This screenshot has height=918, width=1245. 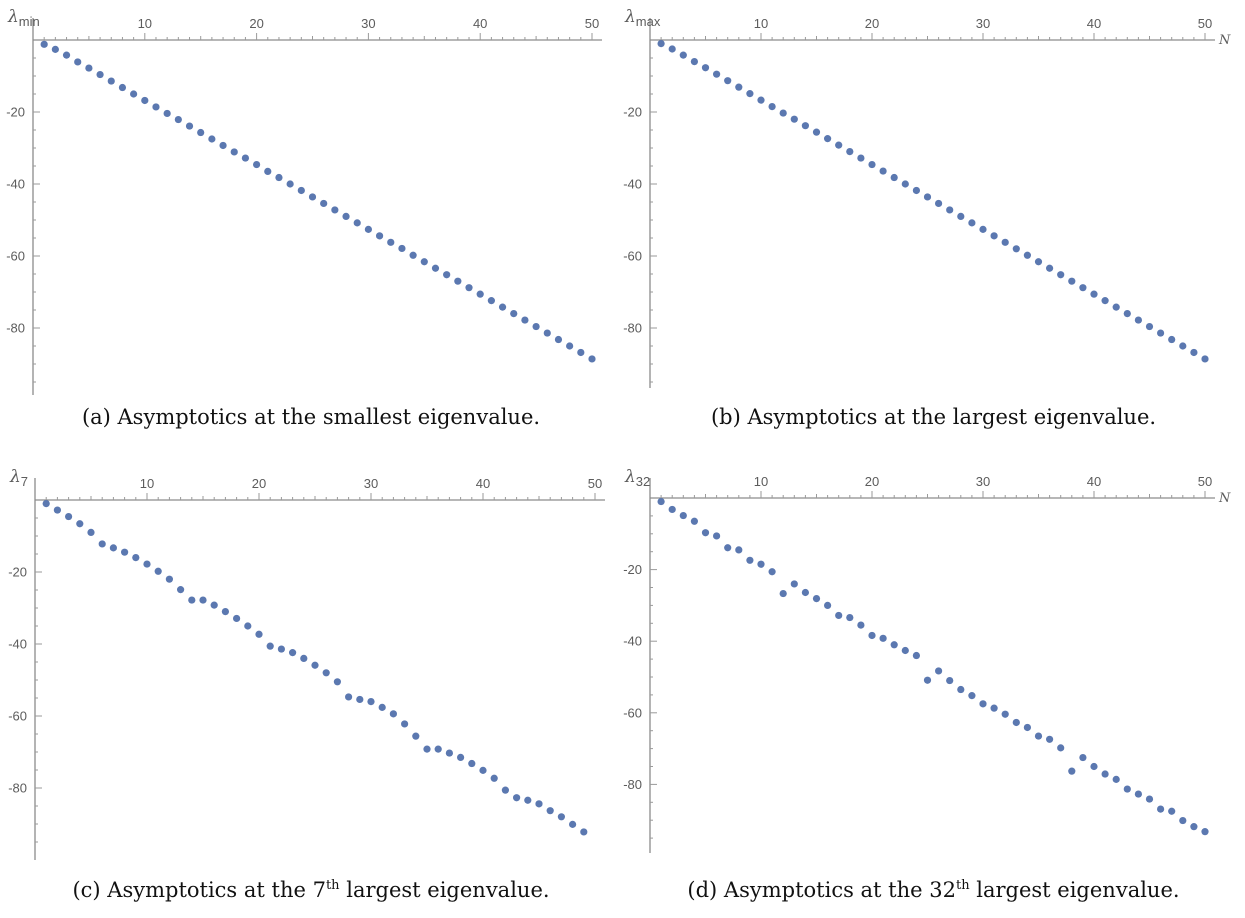 I want to click on x-tick-label-d: 40, so click(x=1094, y=481).